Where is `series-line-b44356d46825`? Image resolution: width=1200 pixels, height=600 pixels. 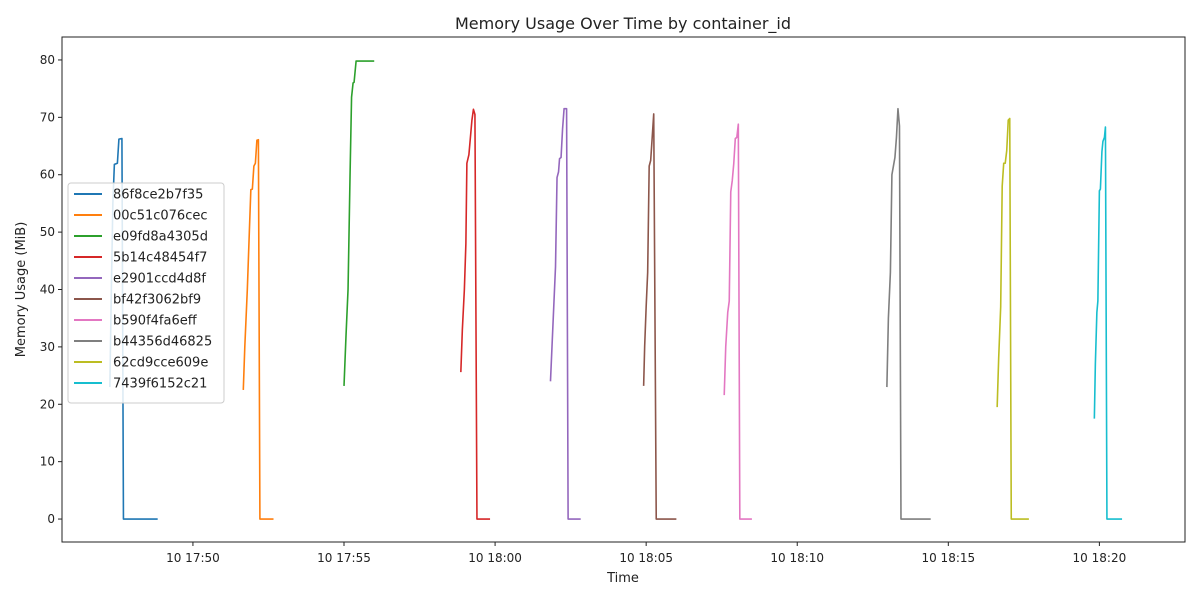 series-line-b44356d46825 is located at coordinates (908, 313).